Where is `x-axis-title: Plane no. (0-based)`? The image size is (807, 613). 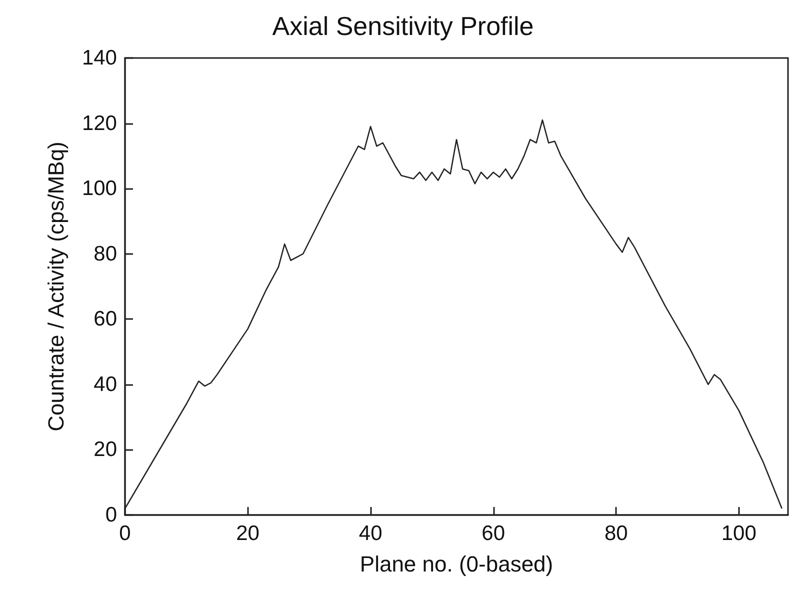
x-axis-title: Plane no. (0-based) is located at coordinates (457, 564).